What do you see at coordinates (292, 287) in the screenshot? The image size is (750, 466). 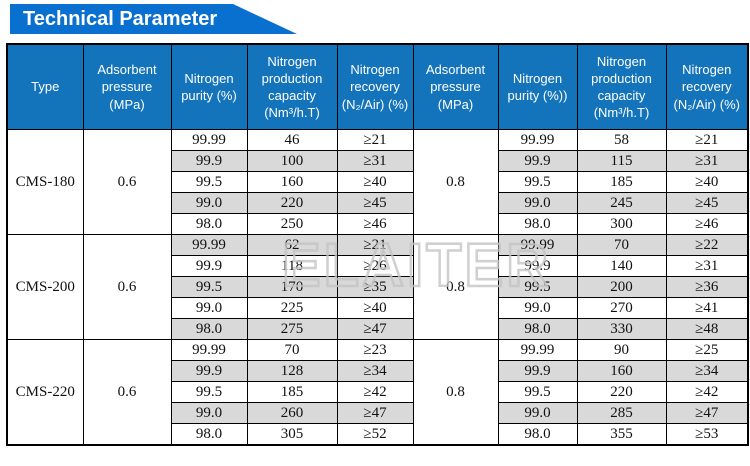 I see `capacity-cell: 170` at bounding box center [292, 287].